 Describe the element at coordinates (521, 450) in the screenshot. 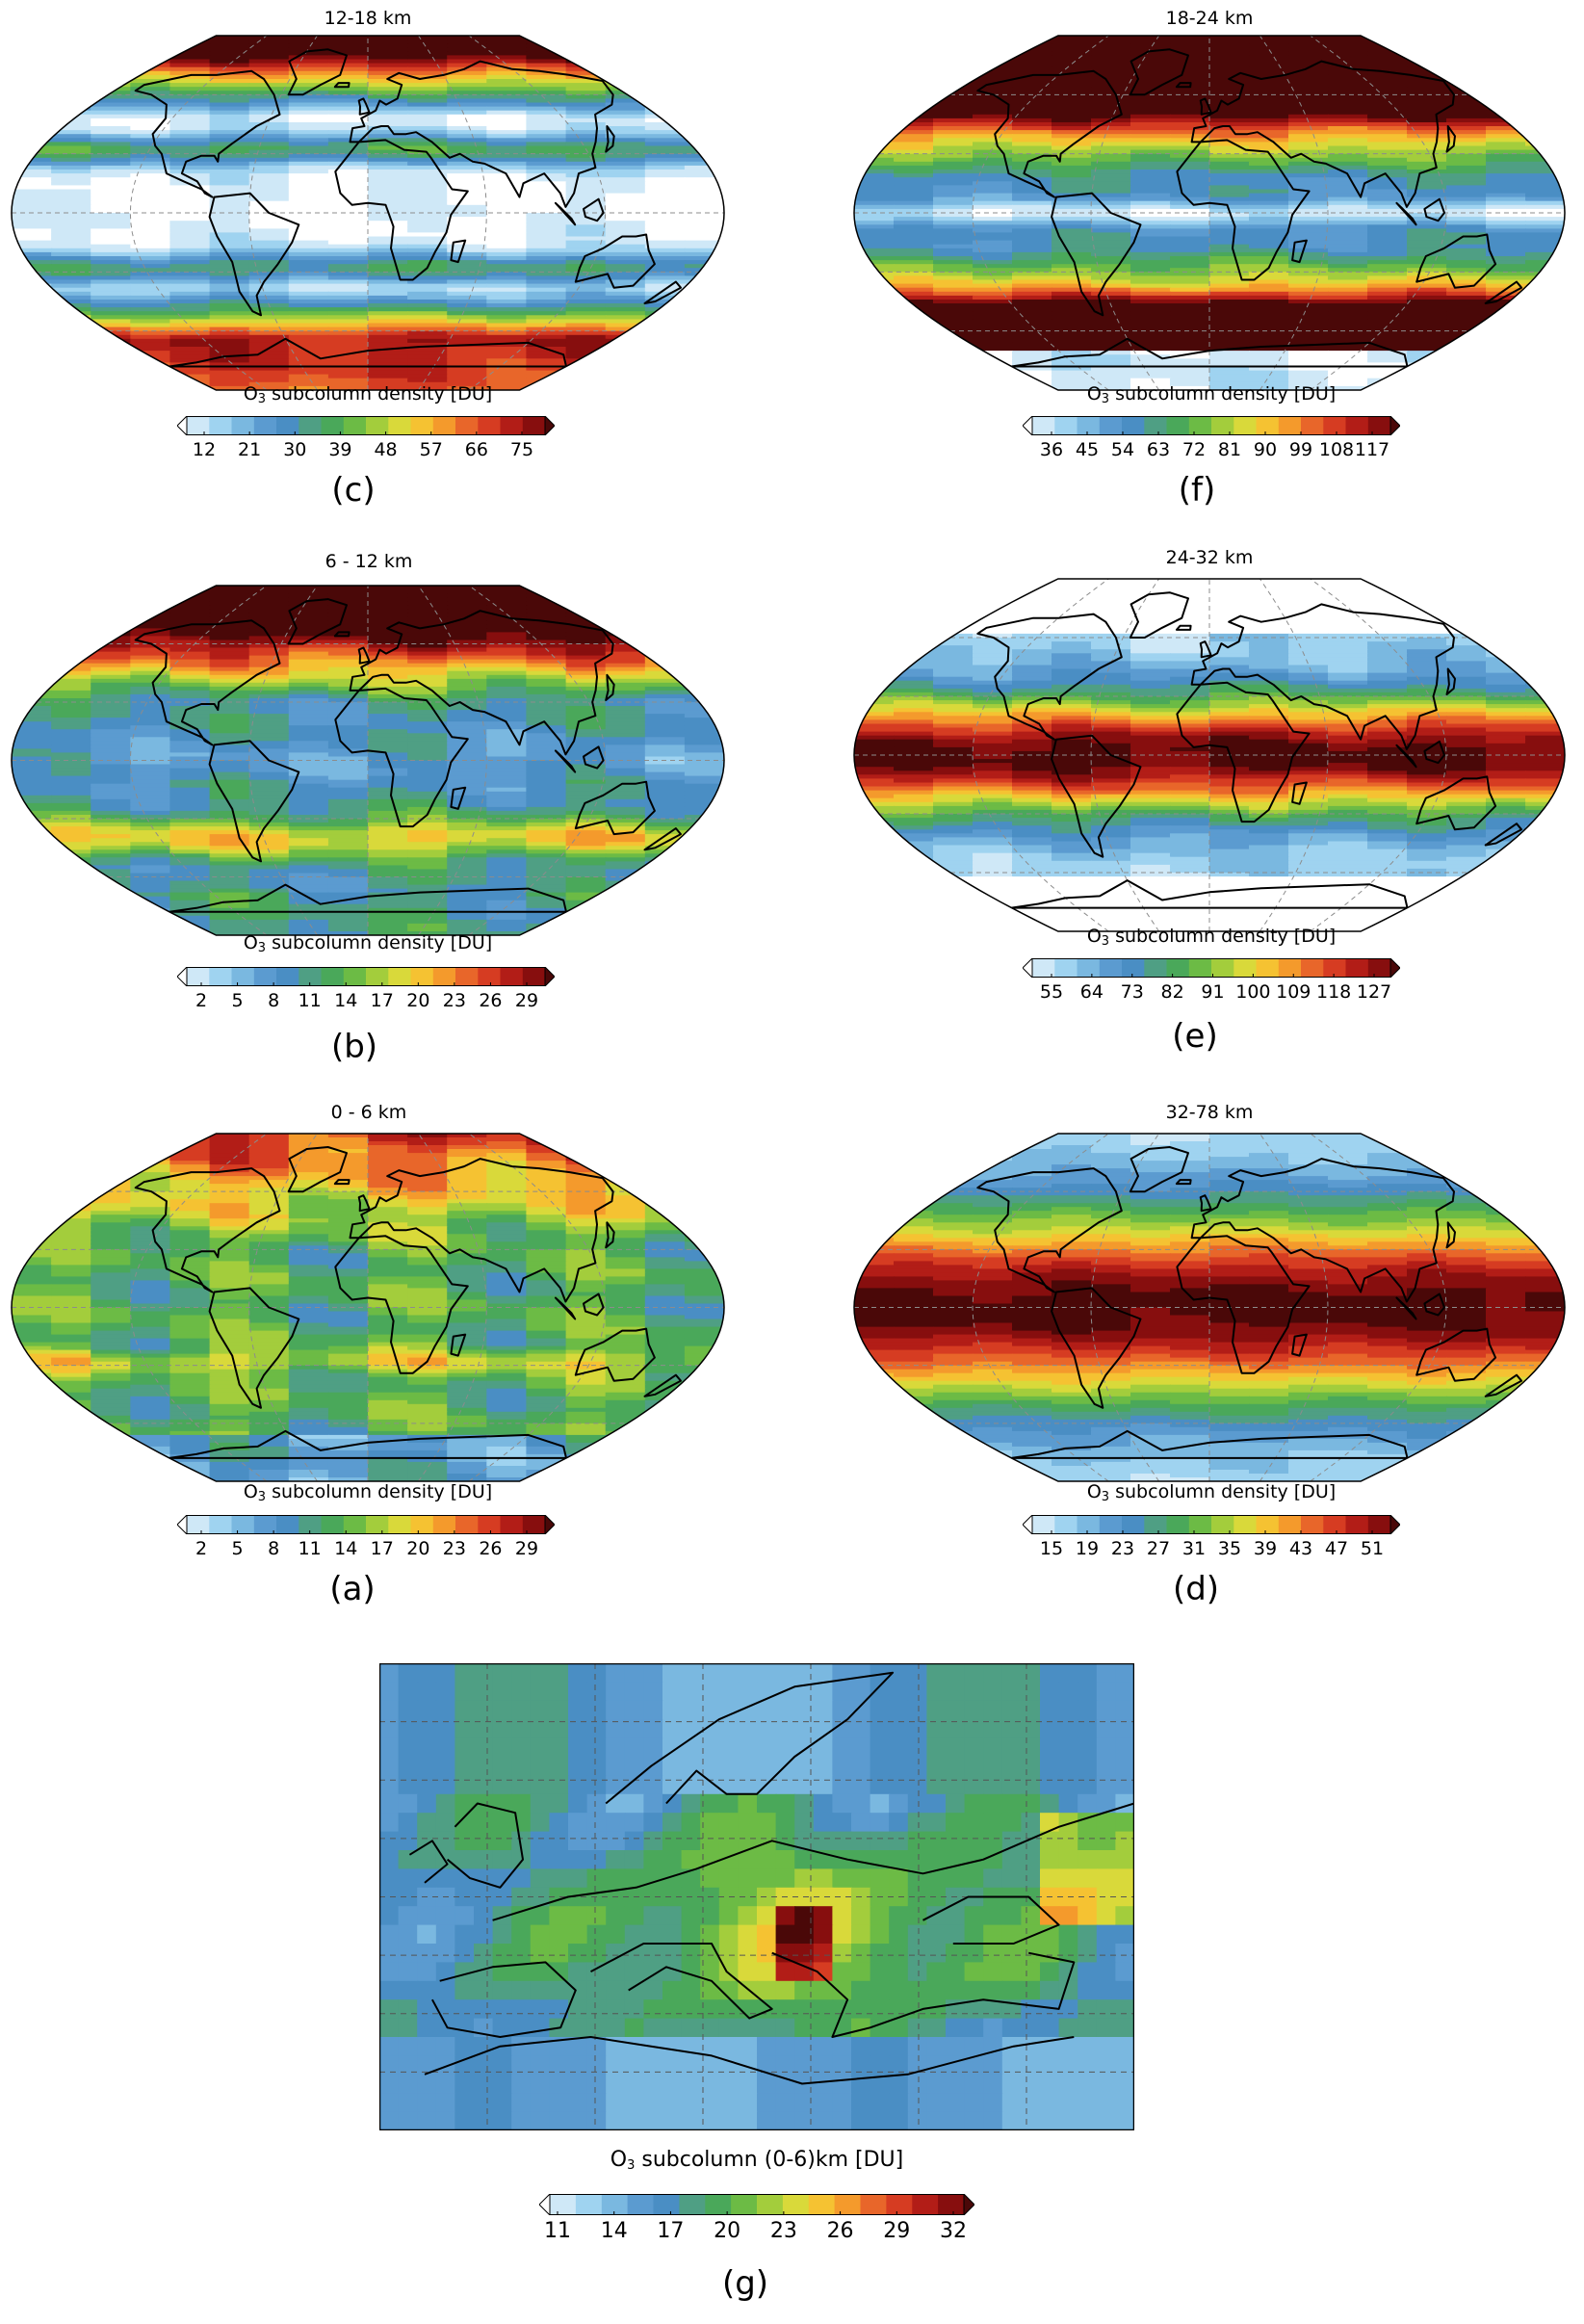

I see `colorbar-tick: 75` at that location.